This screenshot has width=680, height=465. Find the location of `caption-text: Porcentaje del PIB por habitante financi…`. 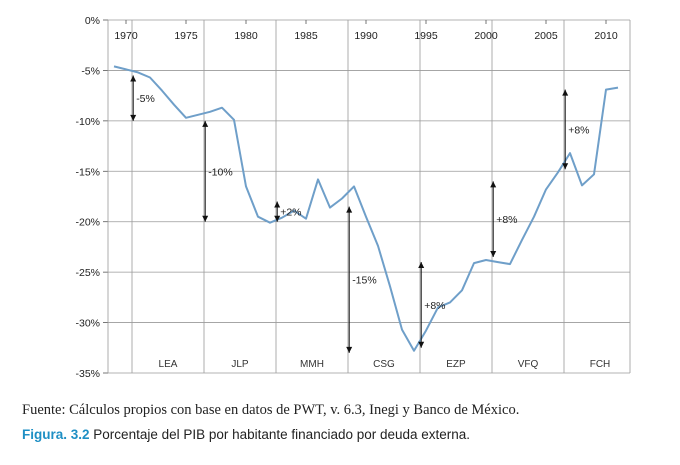

caption-text: Porcentaje del PIB por habitante financi… is located at coordinates (282, 434).